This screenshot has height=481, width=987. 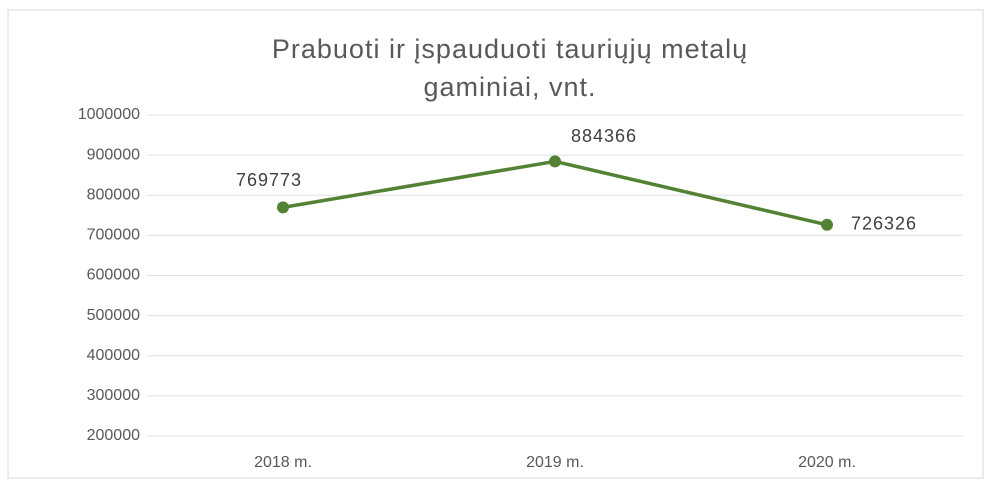 I want to click on data-label: 769773, so click(x=269, y=180).